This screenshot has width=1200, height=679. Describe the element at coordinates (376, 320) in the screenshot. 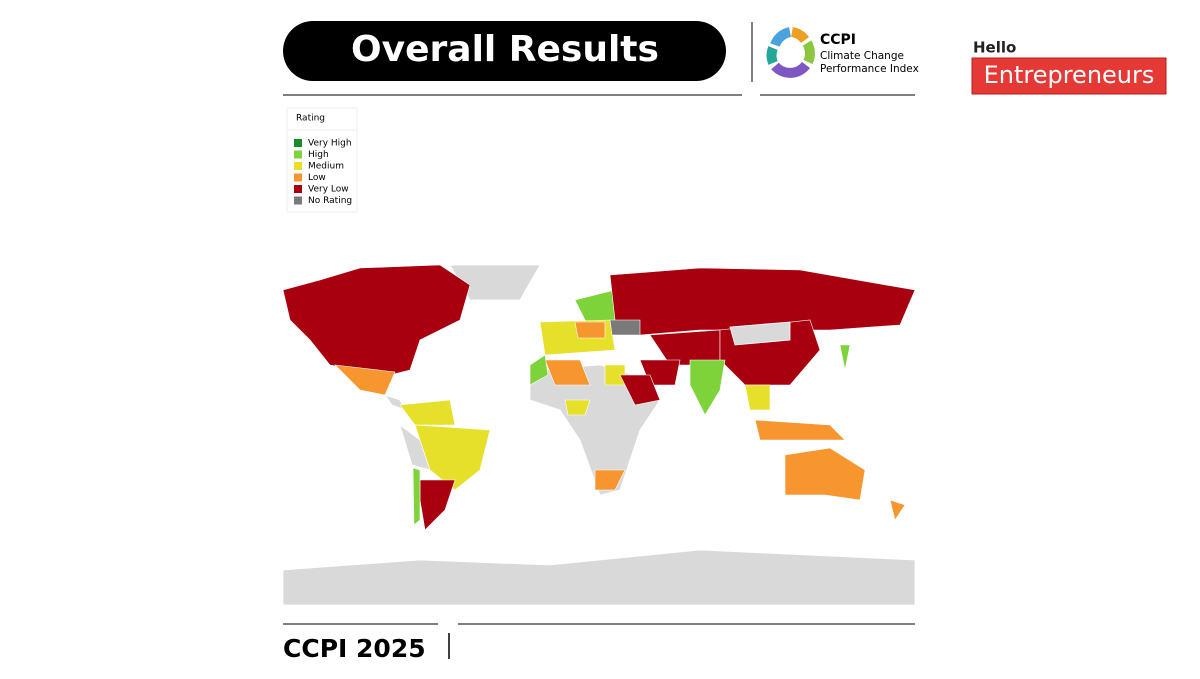

I see `north-america` at that location.